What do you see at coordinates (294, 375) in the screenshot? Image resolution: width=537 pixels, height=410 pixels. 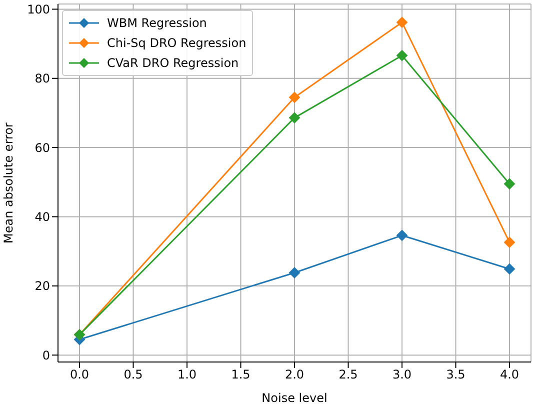 I see `x-tick-label: 2.0` at bounding box center [294, 375].